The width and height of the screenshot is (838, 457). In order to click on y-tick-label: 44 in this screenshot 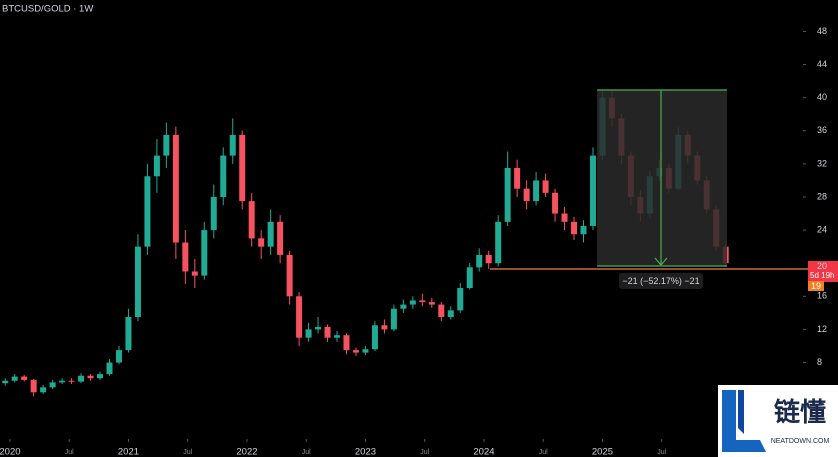, I will do `click(822, 64)`.